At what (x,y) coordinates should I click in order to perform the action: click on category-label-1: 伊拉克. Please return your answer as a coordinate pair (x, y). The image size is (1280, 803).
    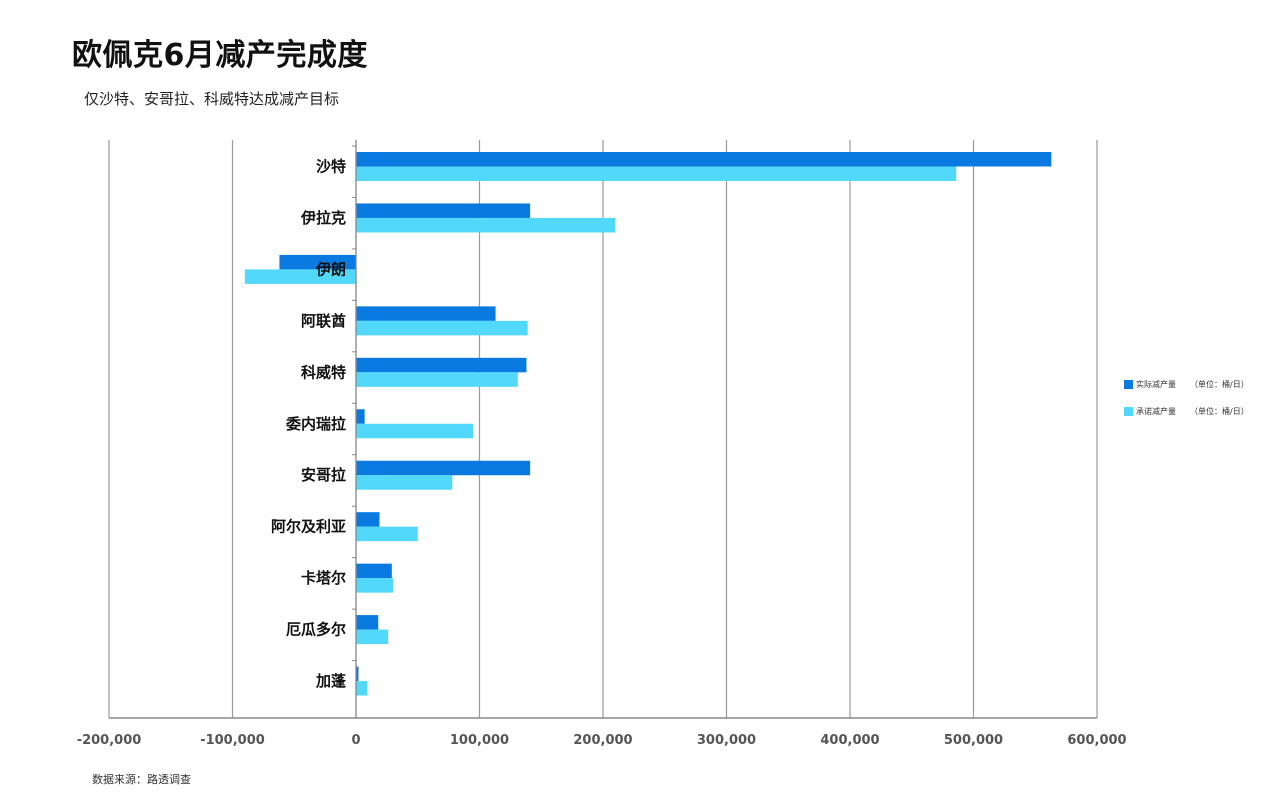
    Looking at the image, I should click on (323, 218).